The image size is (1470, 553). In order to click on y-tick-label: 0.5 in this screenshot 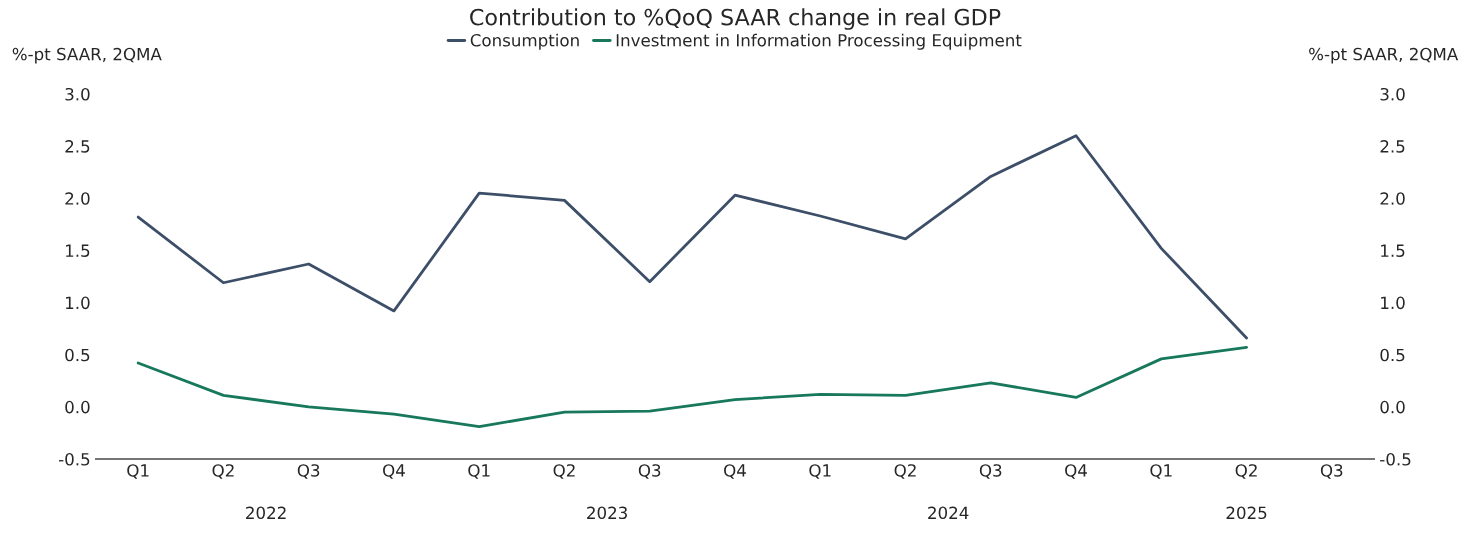, I will do `click(77, 355)`.